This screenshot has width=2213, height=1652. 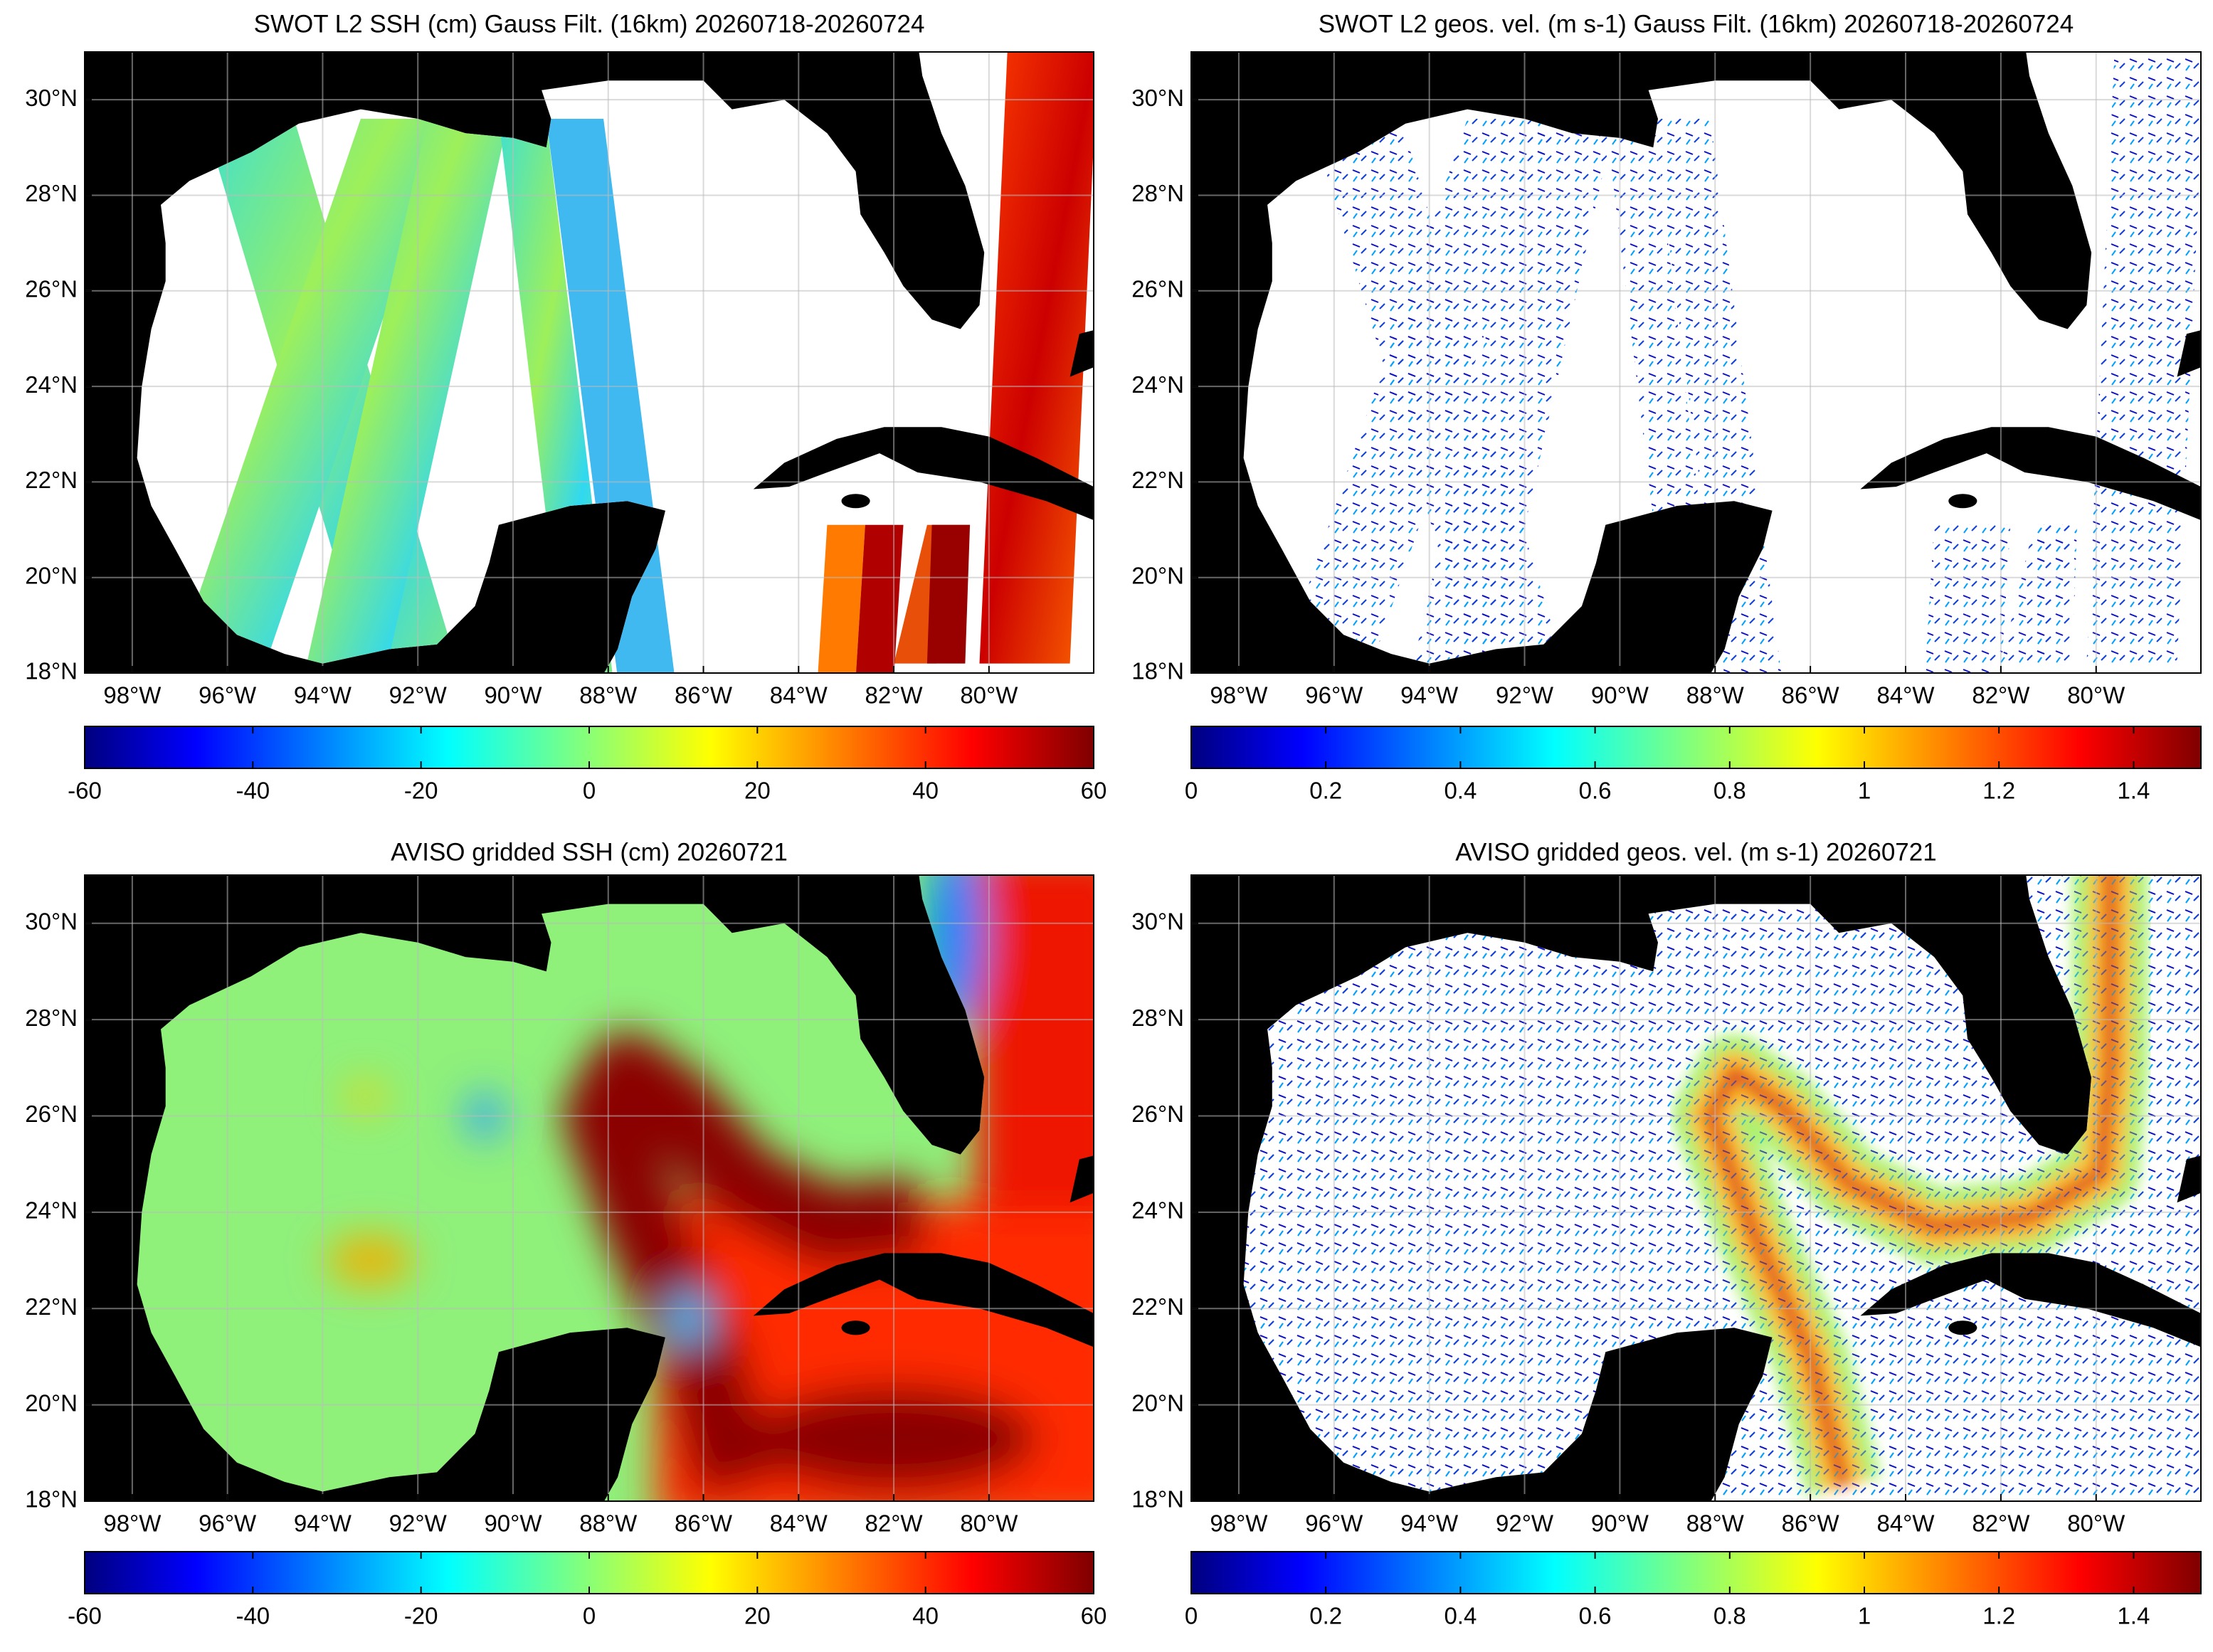 I want to click on colorbar-tick-label: 0.4, so click(x=1460, y=791).